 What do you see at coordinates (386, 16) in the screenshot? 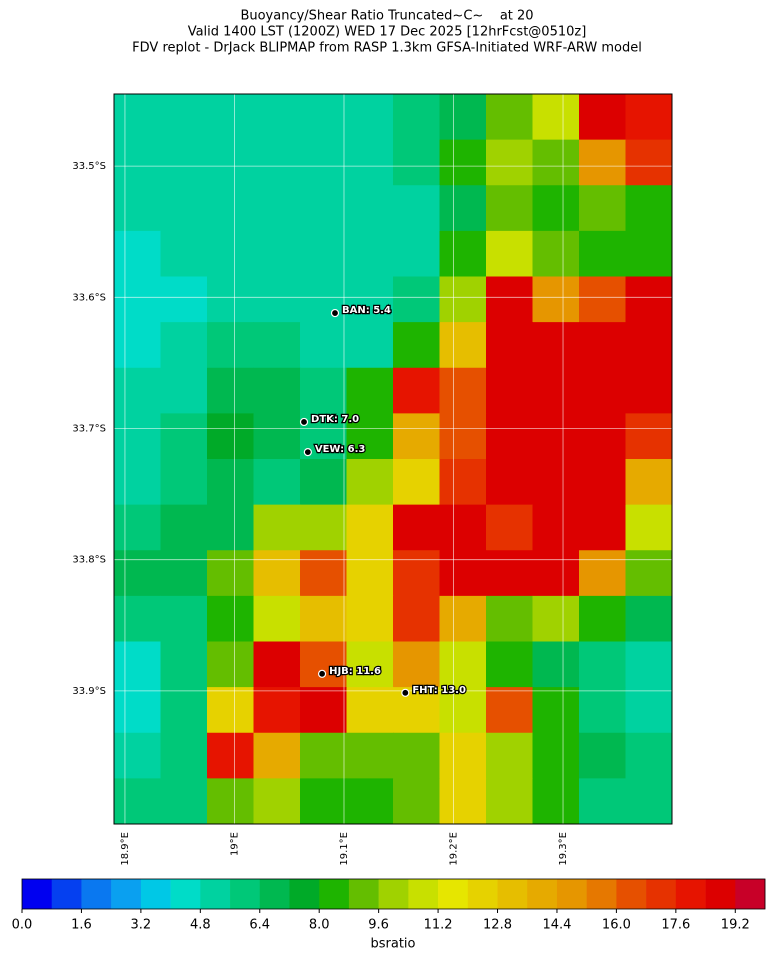
I see `chart-title: Buoyancy/Shear Ratio Truncated~C~ at 20` at bounding box center [386, 16].